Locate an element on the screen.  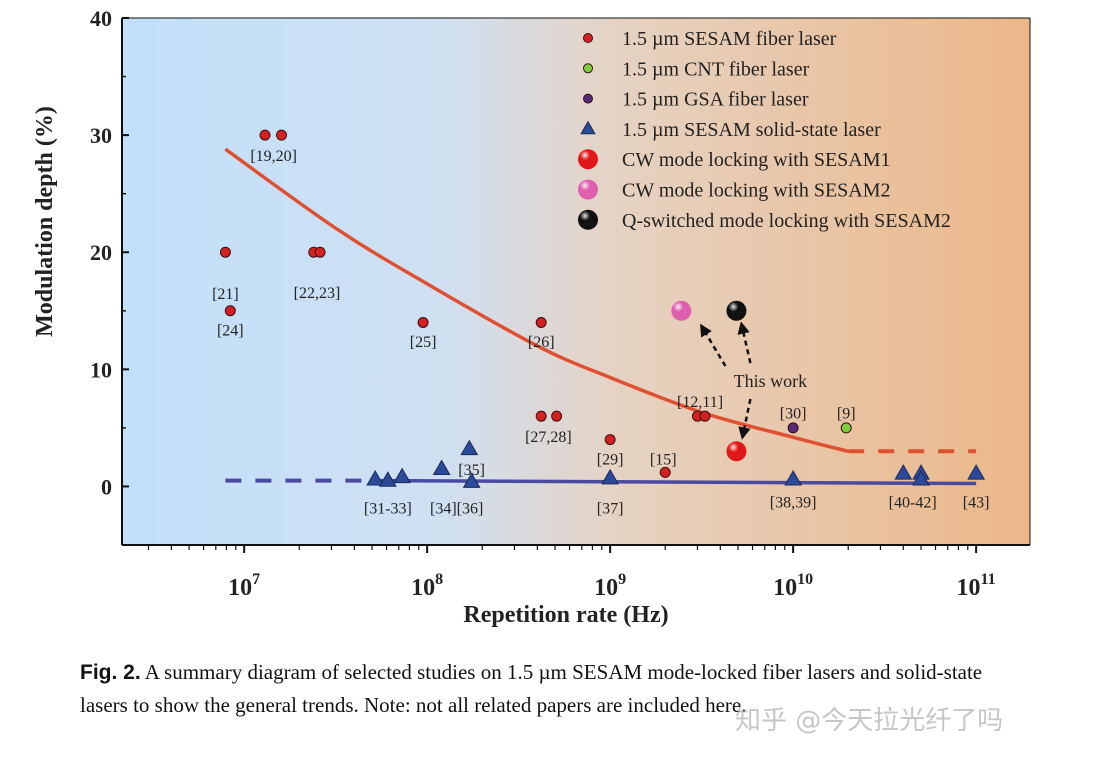
x-tick-label: 10¹¹ is located at coordinates (976, 586).